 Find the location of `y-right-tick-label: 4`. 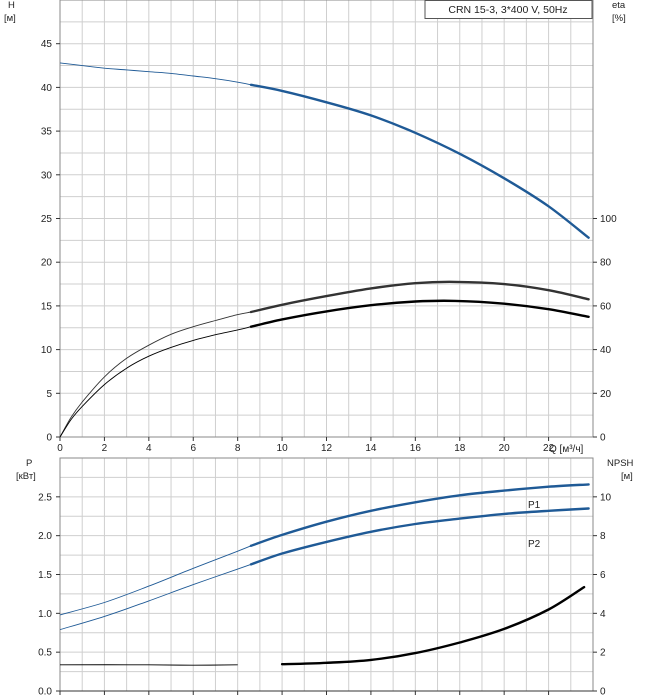

y-right-tick-label: 4 is located at coordinates (603, 614).